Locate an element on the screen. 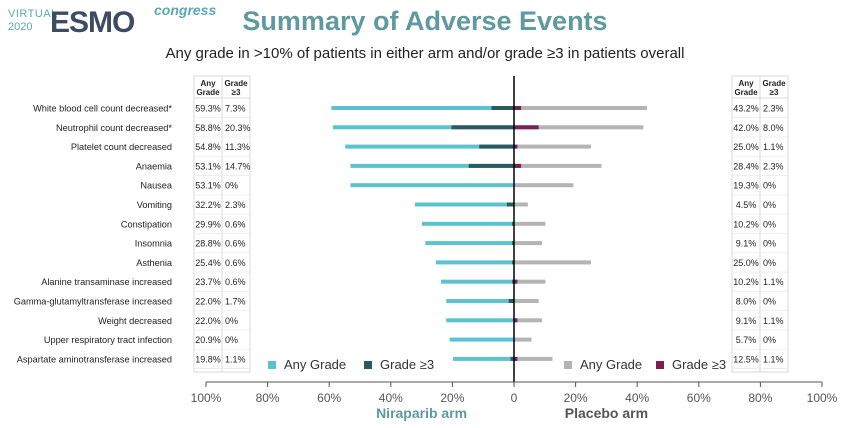  legend-niraparib-any-swatch is located at coordinates (272, 365).